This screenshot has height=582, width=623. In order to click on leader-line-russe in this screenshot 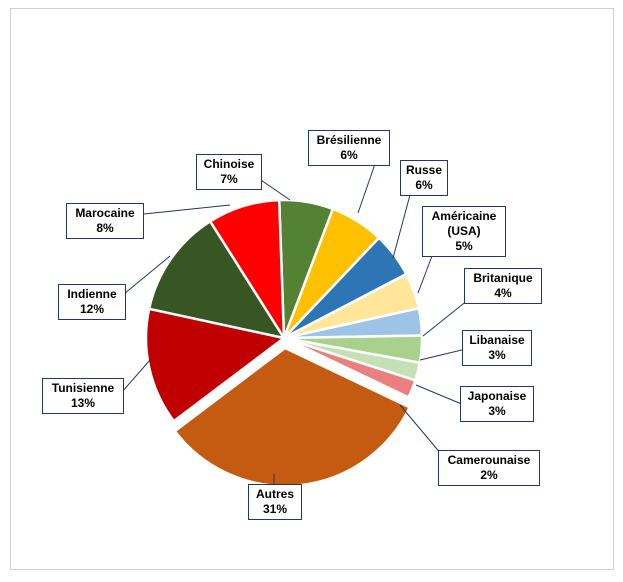, I will do `click(401, 226)`.